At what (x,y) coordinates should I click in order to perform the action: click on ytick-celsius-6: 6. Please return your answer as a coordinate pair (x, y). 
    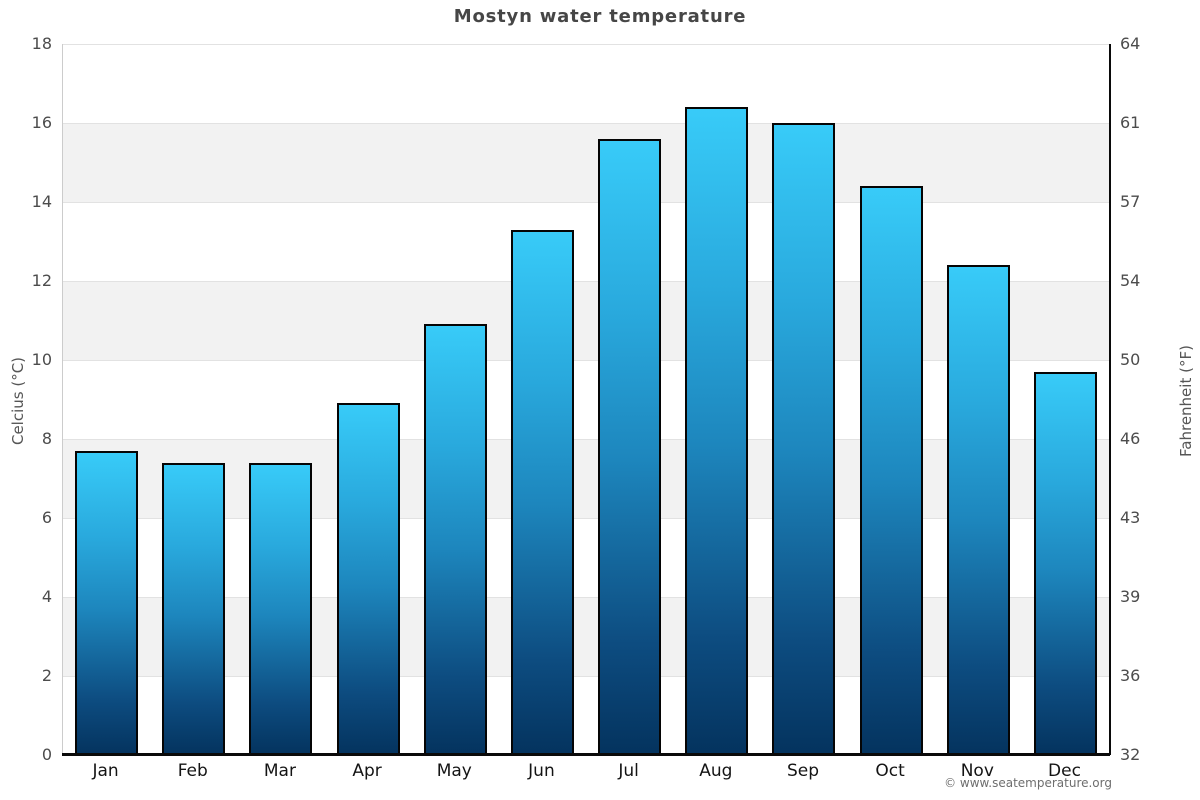
    Looking at the image, I should click on (46, 517).